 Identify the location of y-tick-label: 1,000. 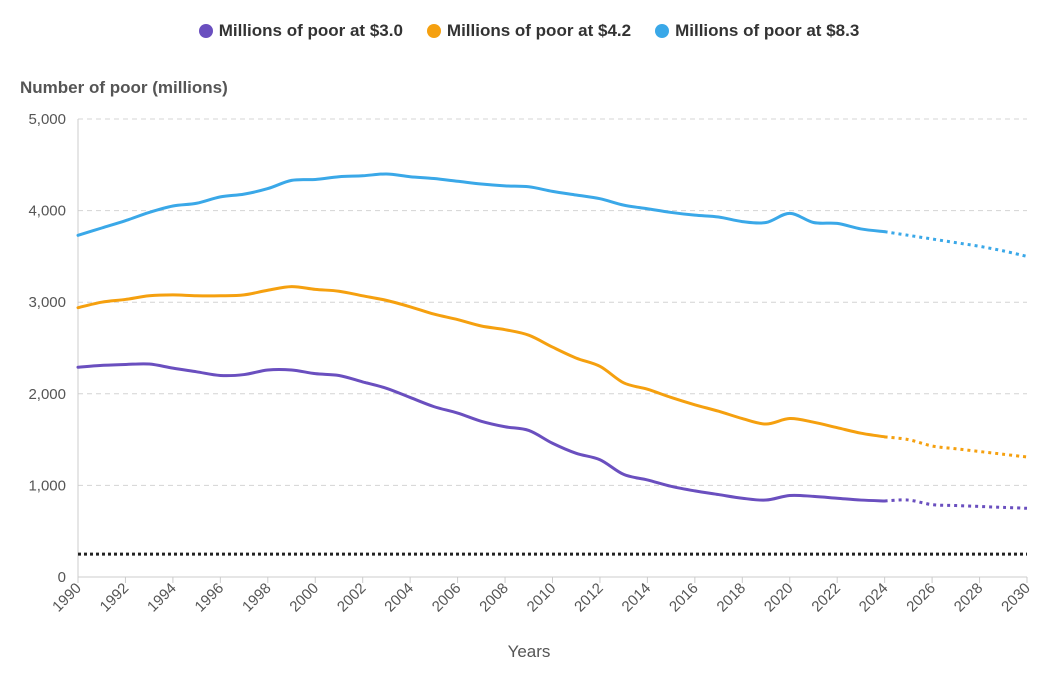
(47, 485).